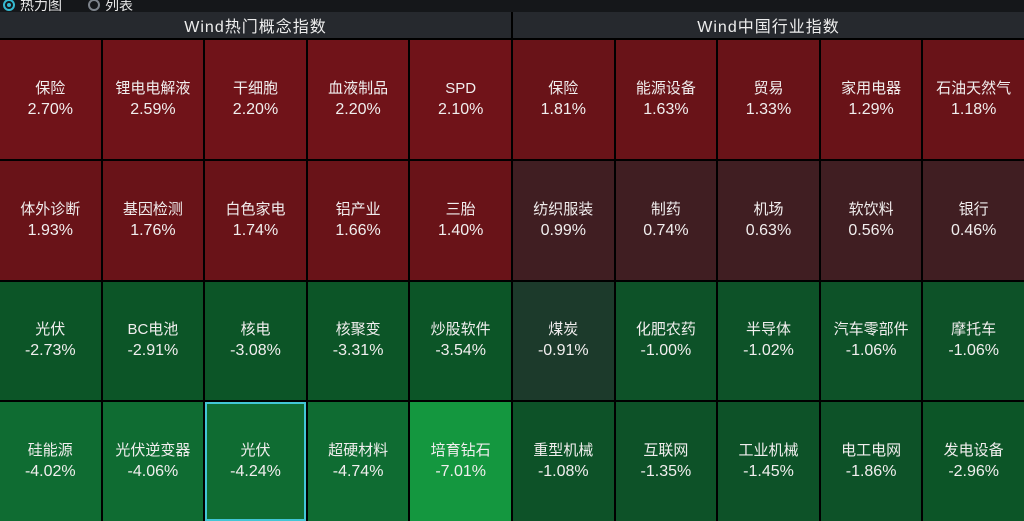 The image size is (1024, 521). Describe the element at coordinates (871, 472) in the screenshot. I see `cell-value: -1.86%` at that location.